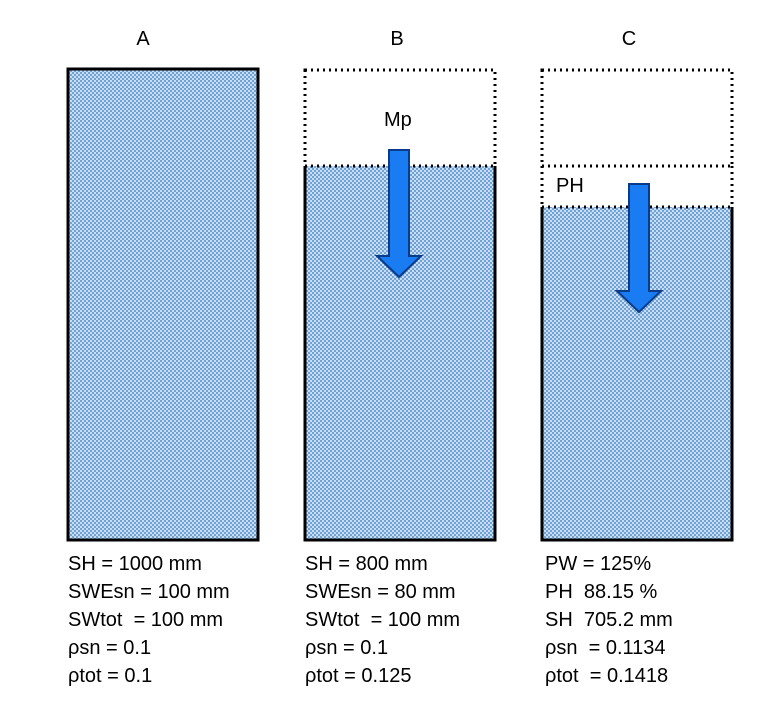  I want to click on column-c-ph-layer-sides, so click(637, 186).